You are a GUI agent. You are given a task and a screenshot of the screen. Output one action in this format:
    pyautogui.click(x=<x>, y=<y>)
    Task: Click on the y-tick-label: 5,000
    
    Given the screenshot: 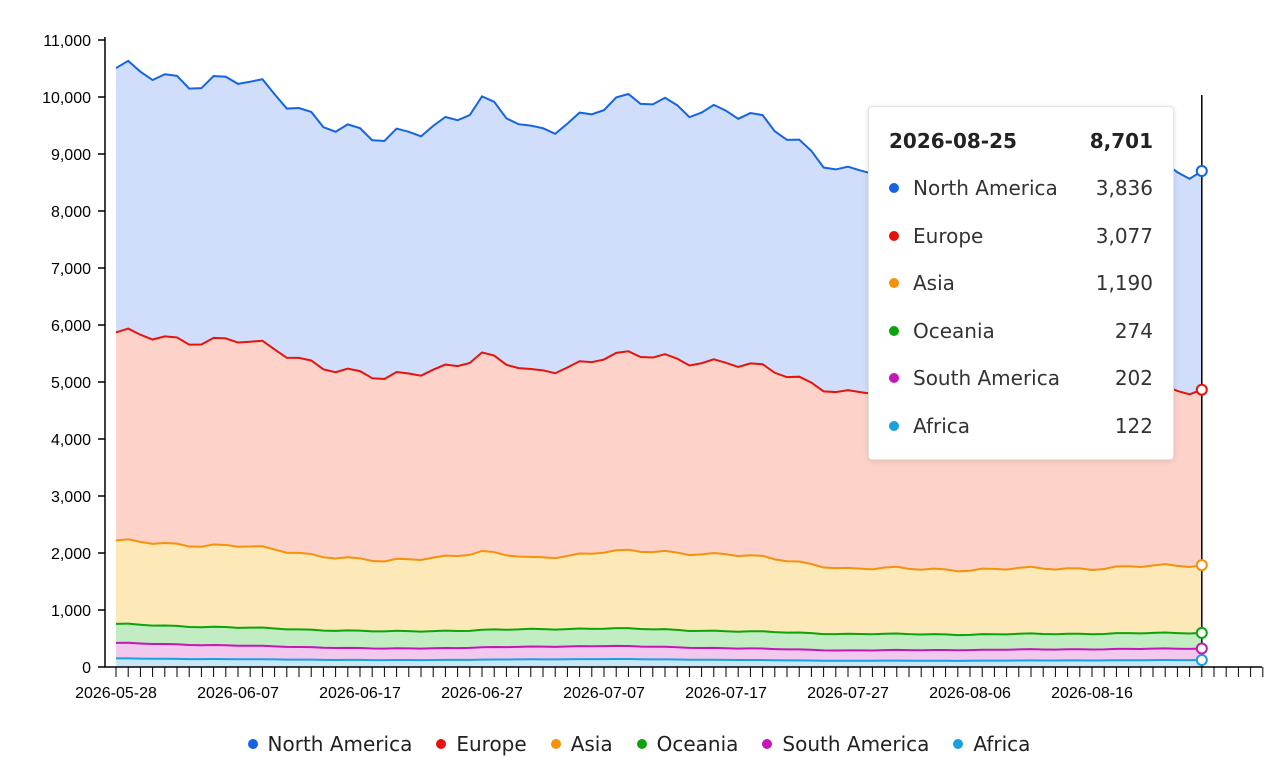 What is the action you would take?
    pyautogui.click(x=71, y=383)
    